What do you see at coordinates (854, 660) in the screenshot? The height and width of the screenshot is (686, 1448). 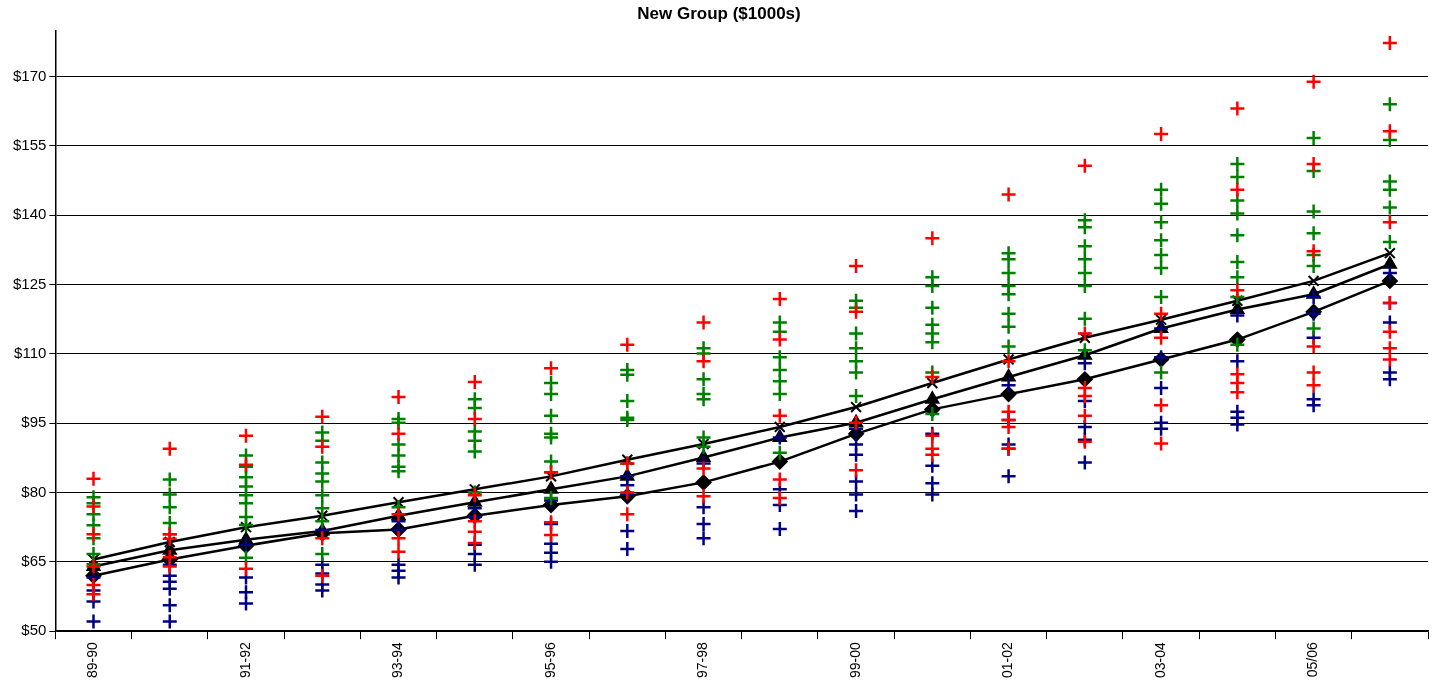 I see `x-tick-label: 99-00` at bounding box center [854, 660].